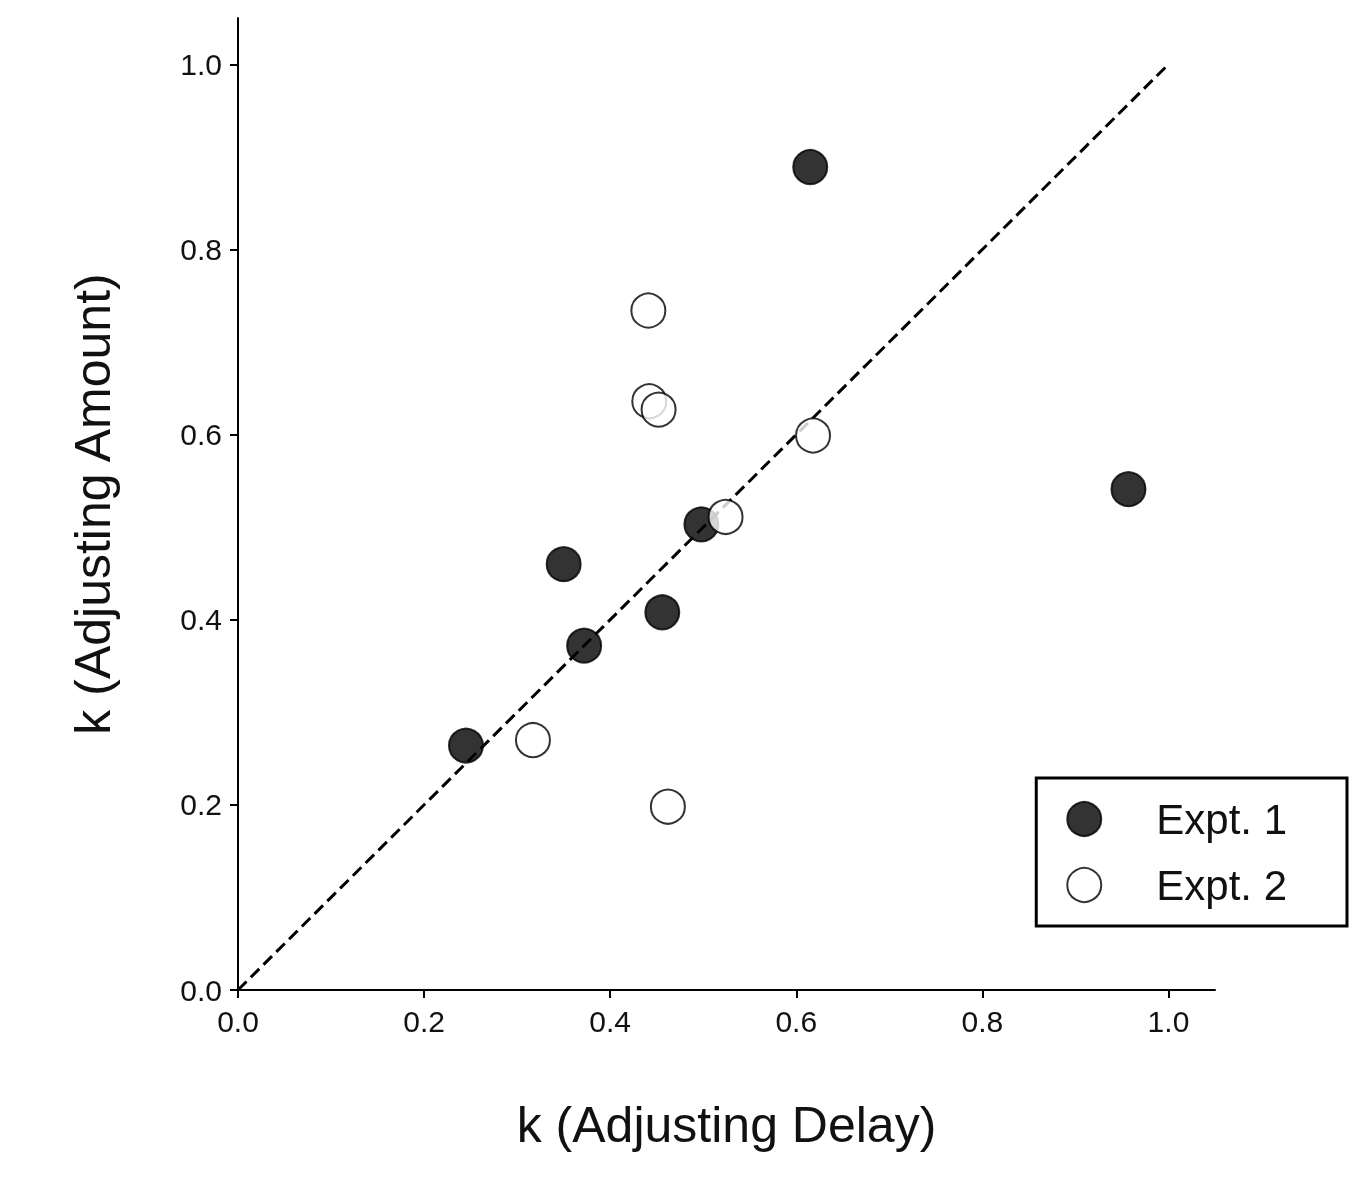 This screenshot has width=1363, height=1194. I want to click on y-tick-label: 0.6, so click(201, 435).